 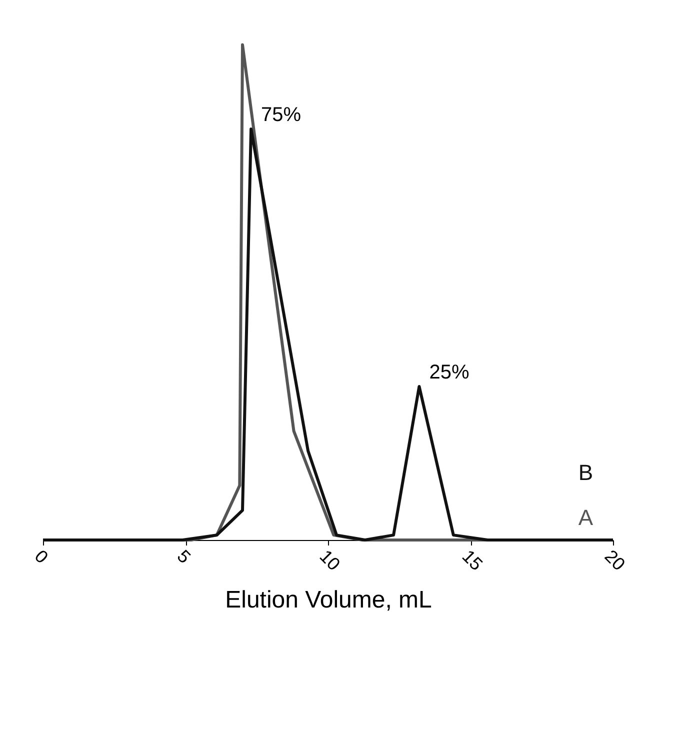 What do you see at coordinates (328, 600) in the screenshot?
I see `x-axis-title: Elution Volume, mL` at bounding box center [328, 600].